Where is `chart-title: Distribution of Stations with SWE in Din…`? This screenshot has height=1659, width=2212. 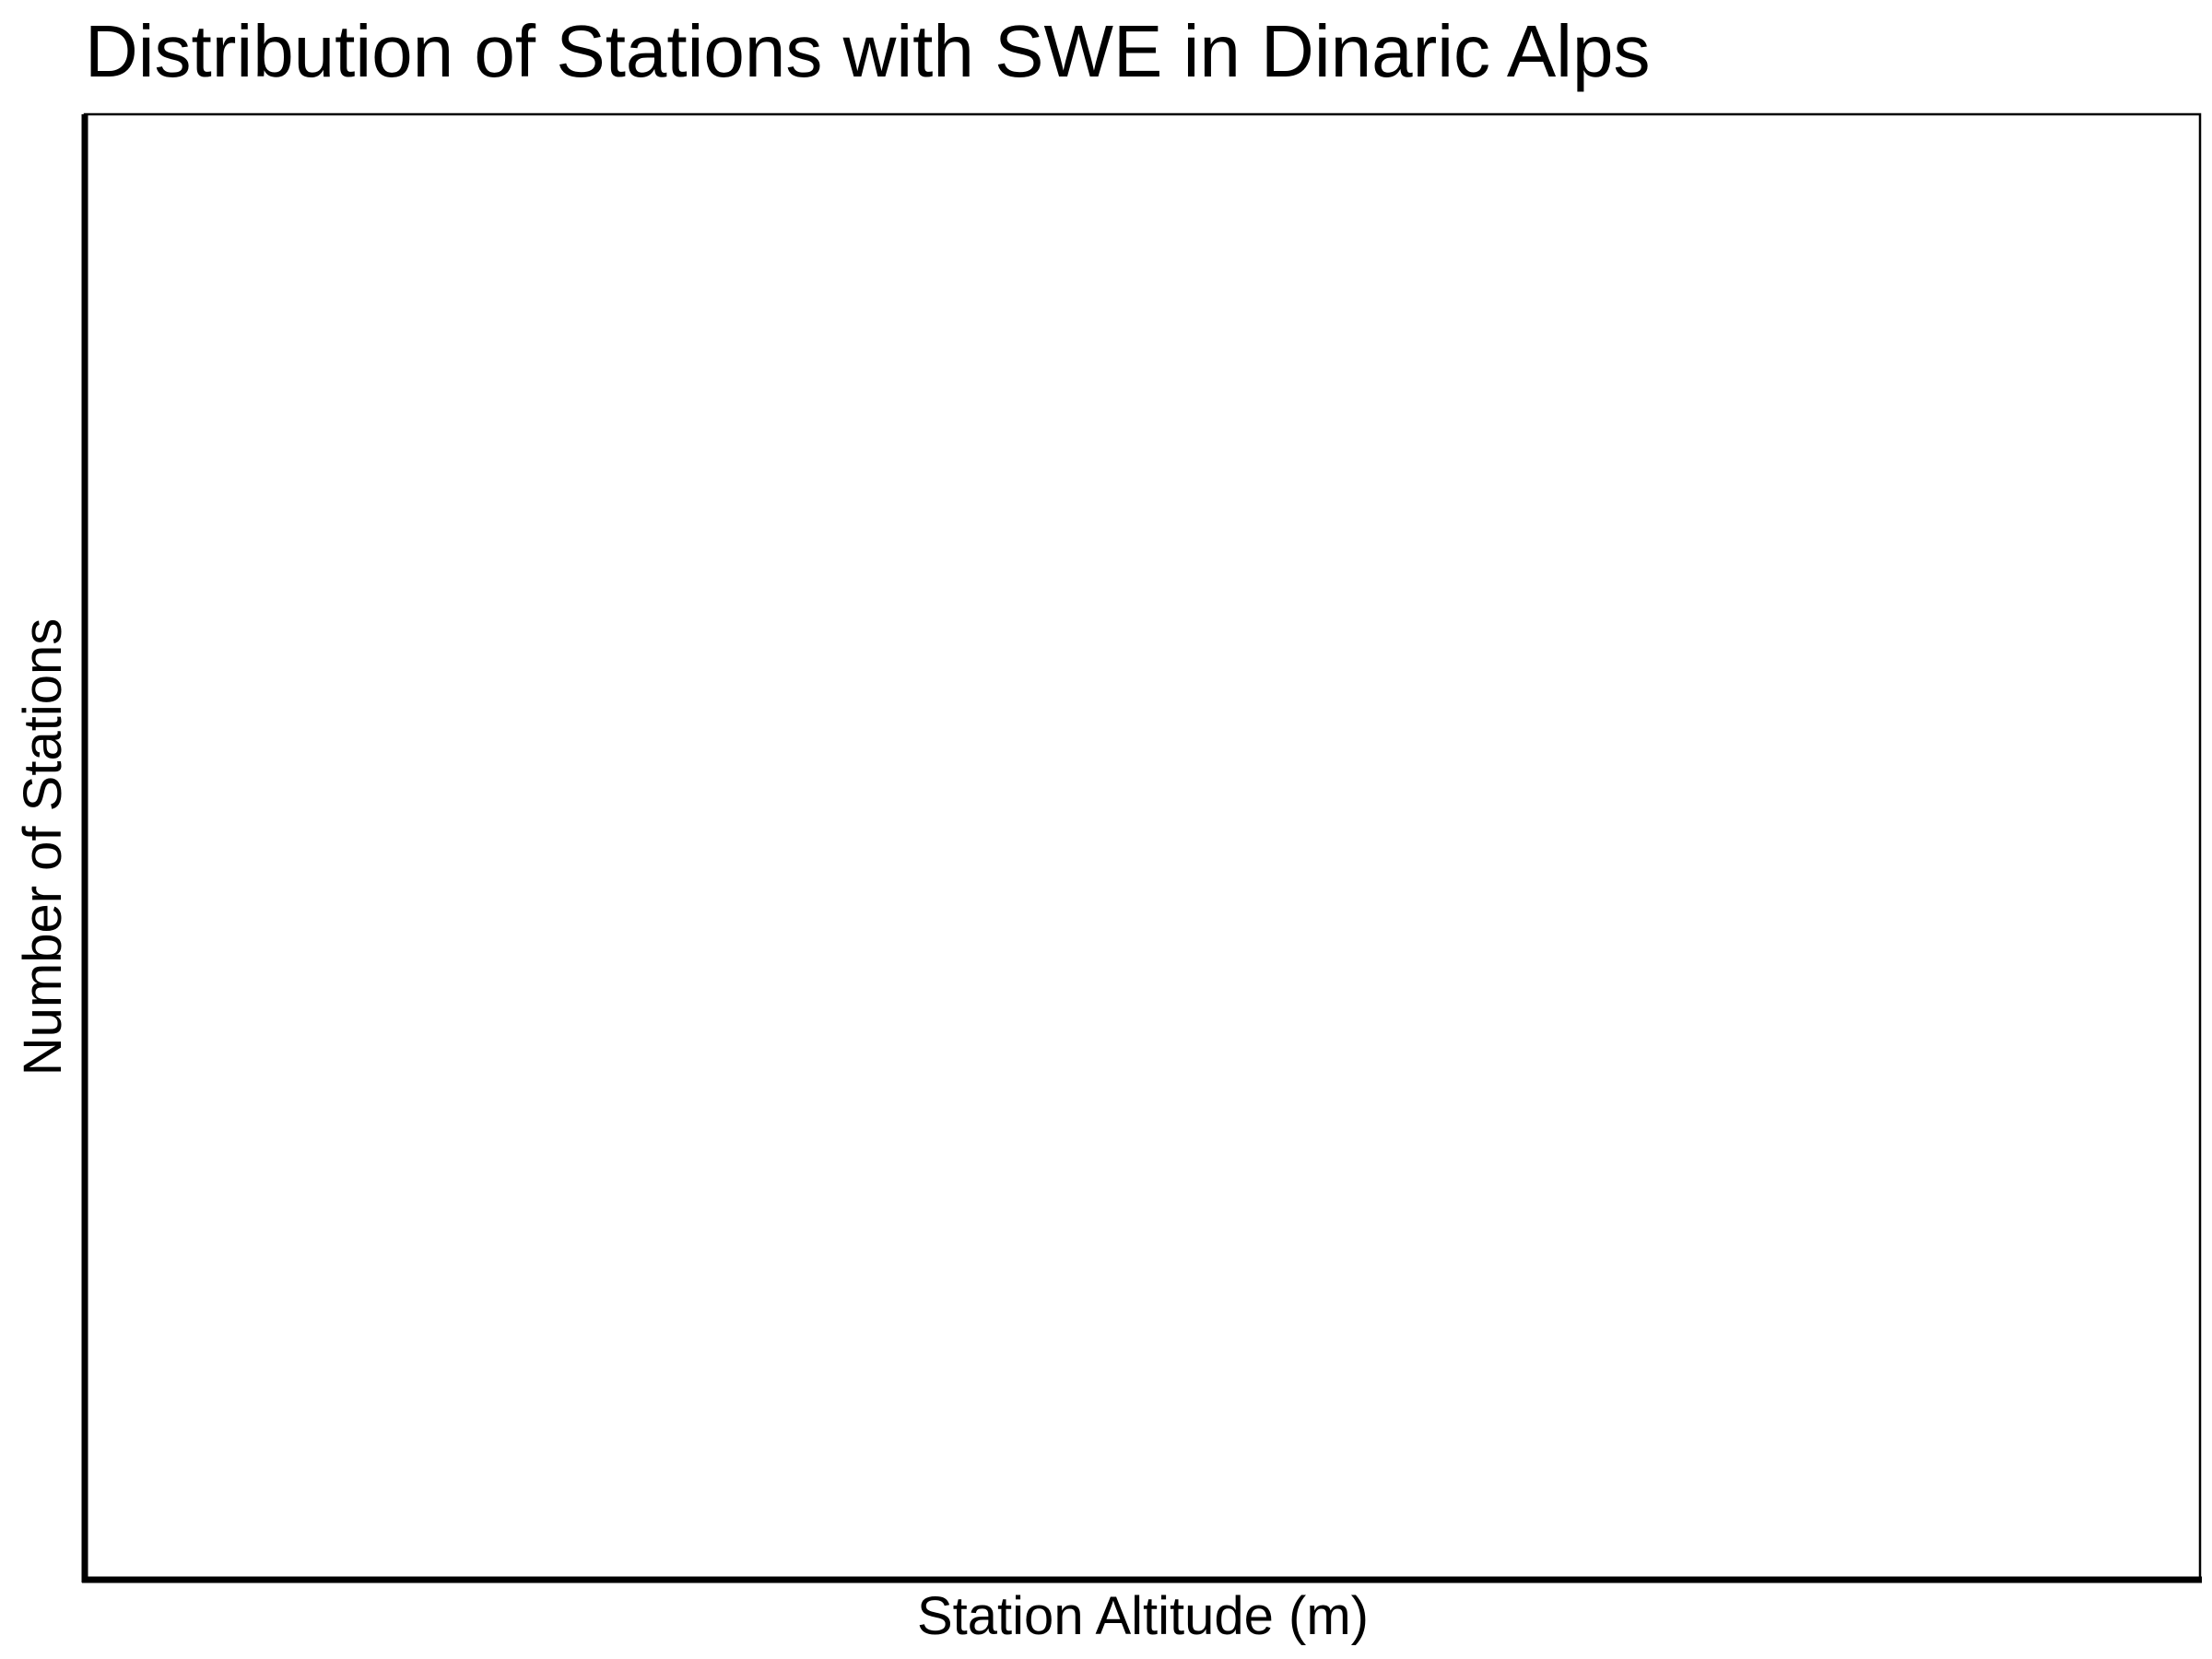
chart-title: Distribution of Stations with SWE in Din… is located at coordinates (867, 51).